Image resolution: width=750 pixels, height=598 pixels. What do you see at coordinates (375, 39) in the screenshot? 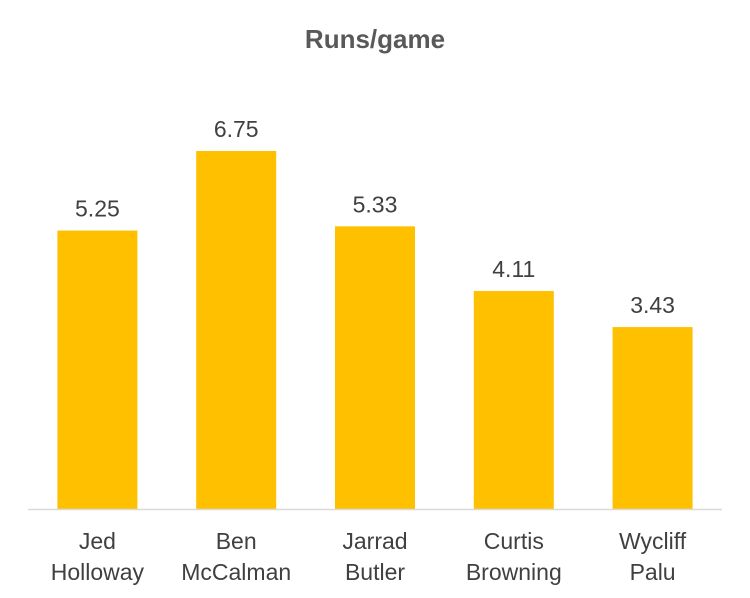
I see `chart-title: Runs/game` at bounding box center [375, 39].